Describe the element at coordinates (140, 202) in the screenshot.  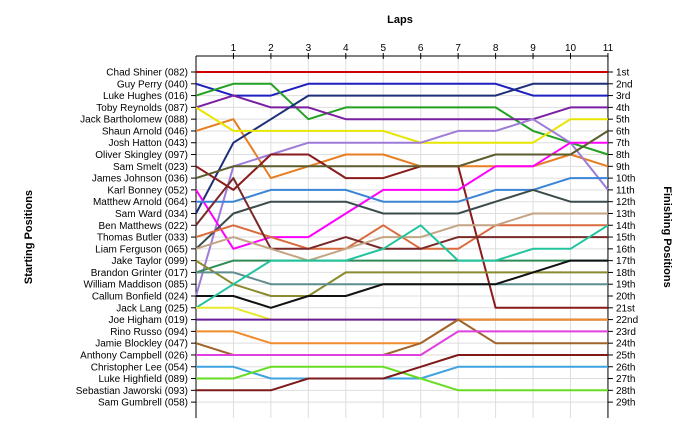
I see `starting-position-label: Matthew Arnold (064)` at that location.